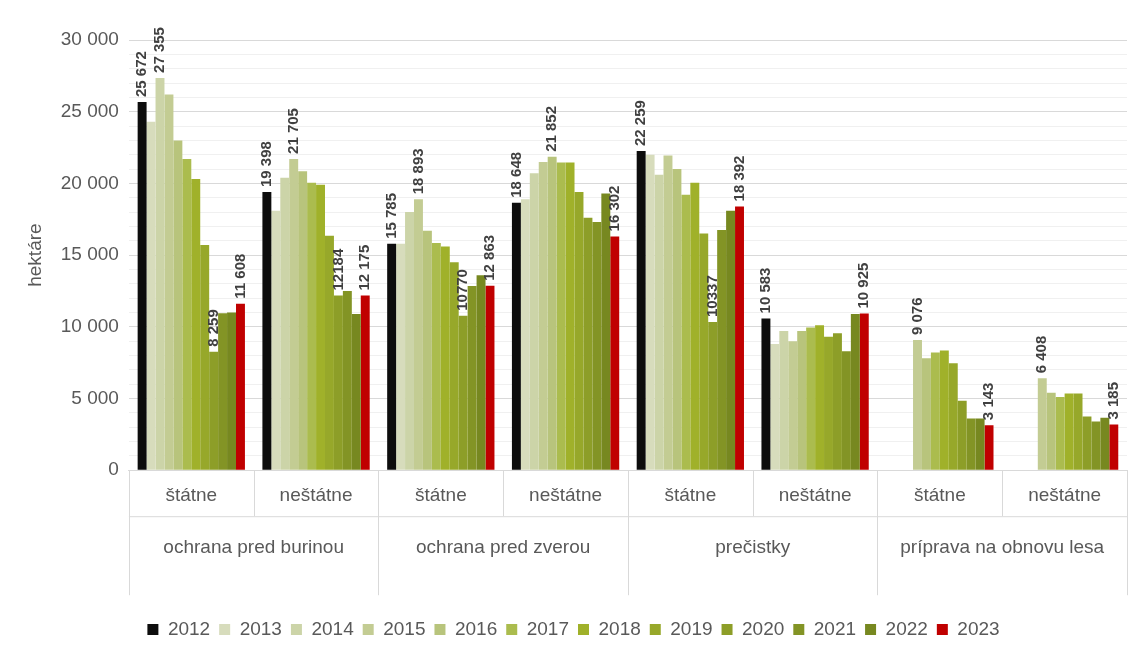  I want to click on legend-label: 2022, so click(906, 628).